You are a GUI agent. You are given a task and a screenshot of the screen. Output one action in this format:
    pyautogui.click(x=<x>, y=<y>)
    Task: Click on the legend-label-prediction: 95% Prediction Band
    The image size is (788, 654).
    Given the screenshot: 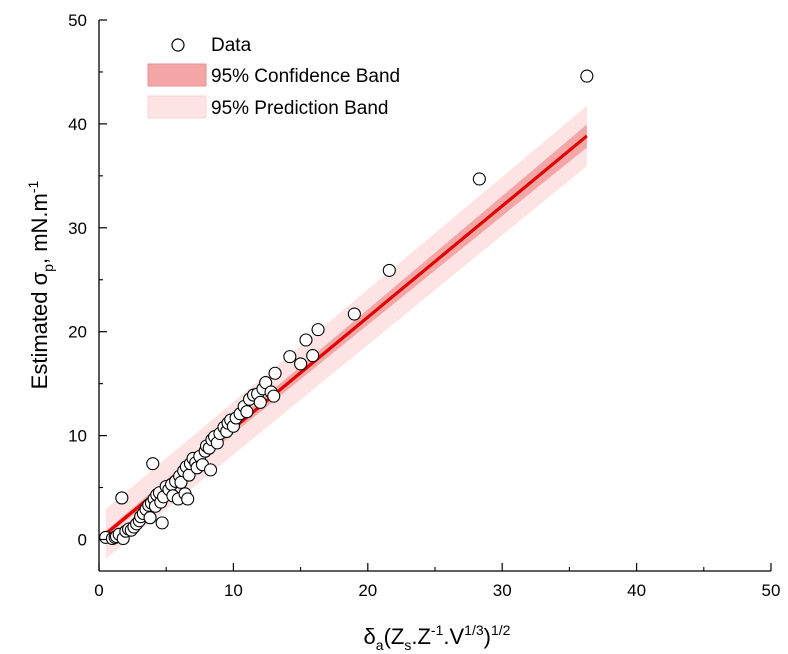 What is the action you would take?
    pyautogui.click(x=299, y=108)
    